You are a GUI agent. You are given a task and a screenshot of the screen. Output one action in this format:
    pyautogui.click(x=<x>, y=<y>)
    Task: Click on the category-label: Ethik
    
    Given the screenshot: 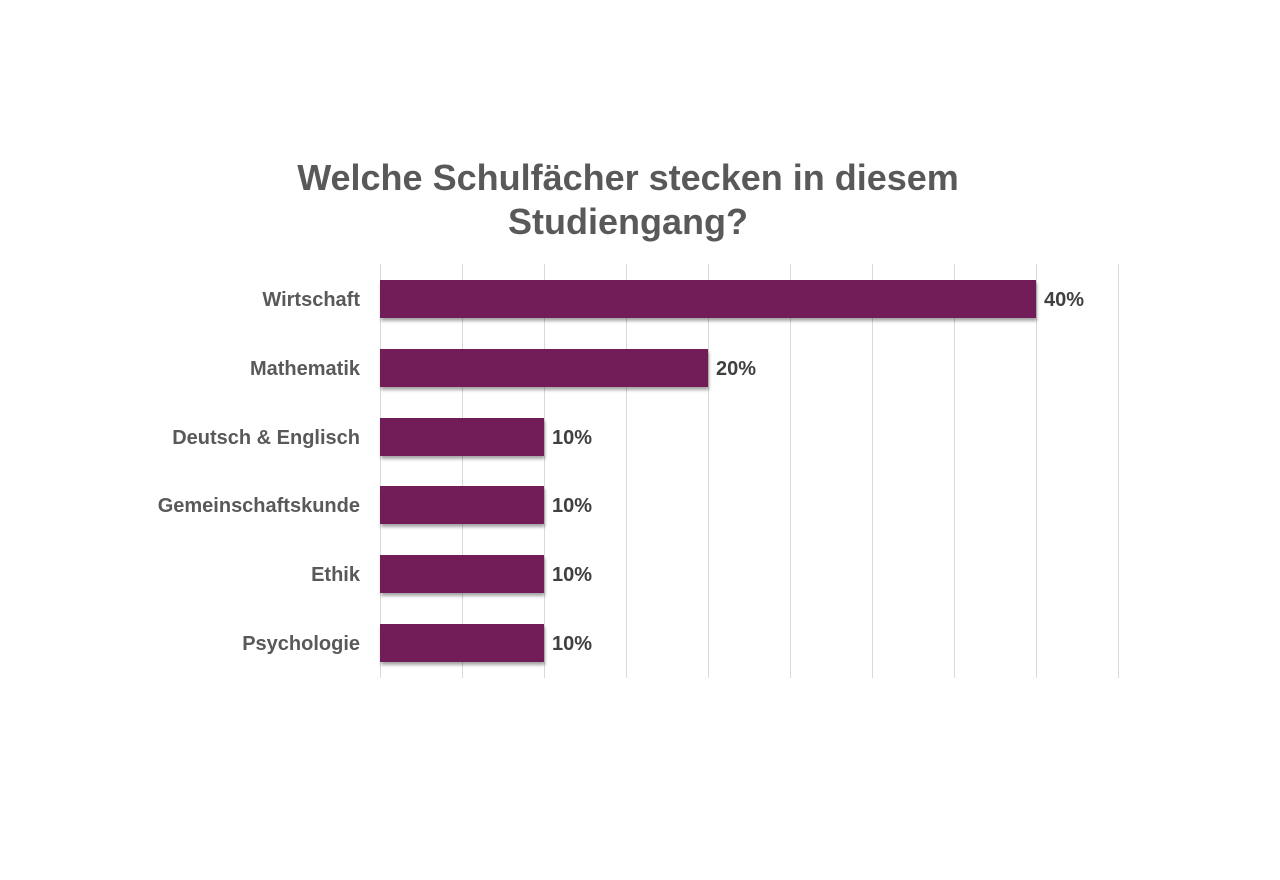 What is the action you would take?
    pyautogui.click(x=335, y=575)
    